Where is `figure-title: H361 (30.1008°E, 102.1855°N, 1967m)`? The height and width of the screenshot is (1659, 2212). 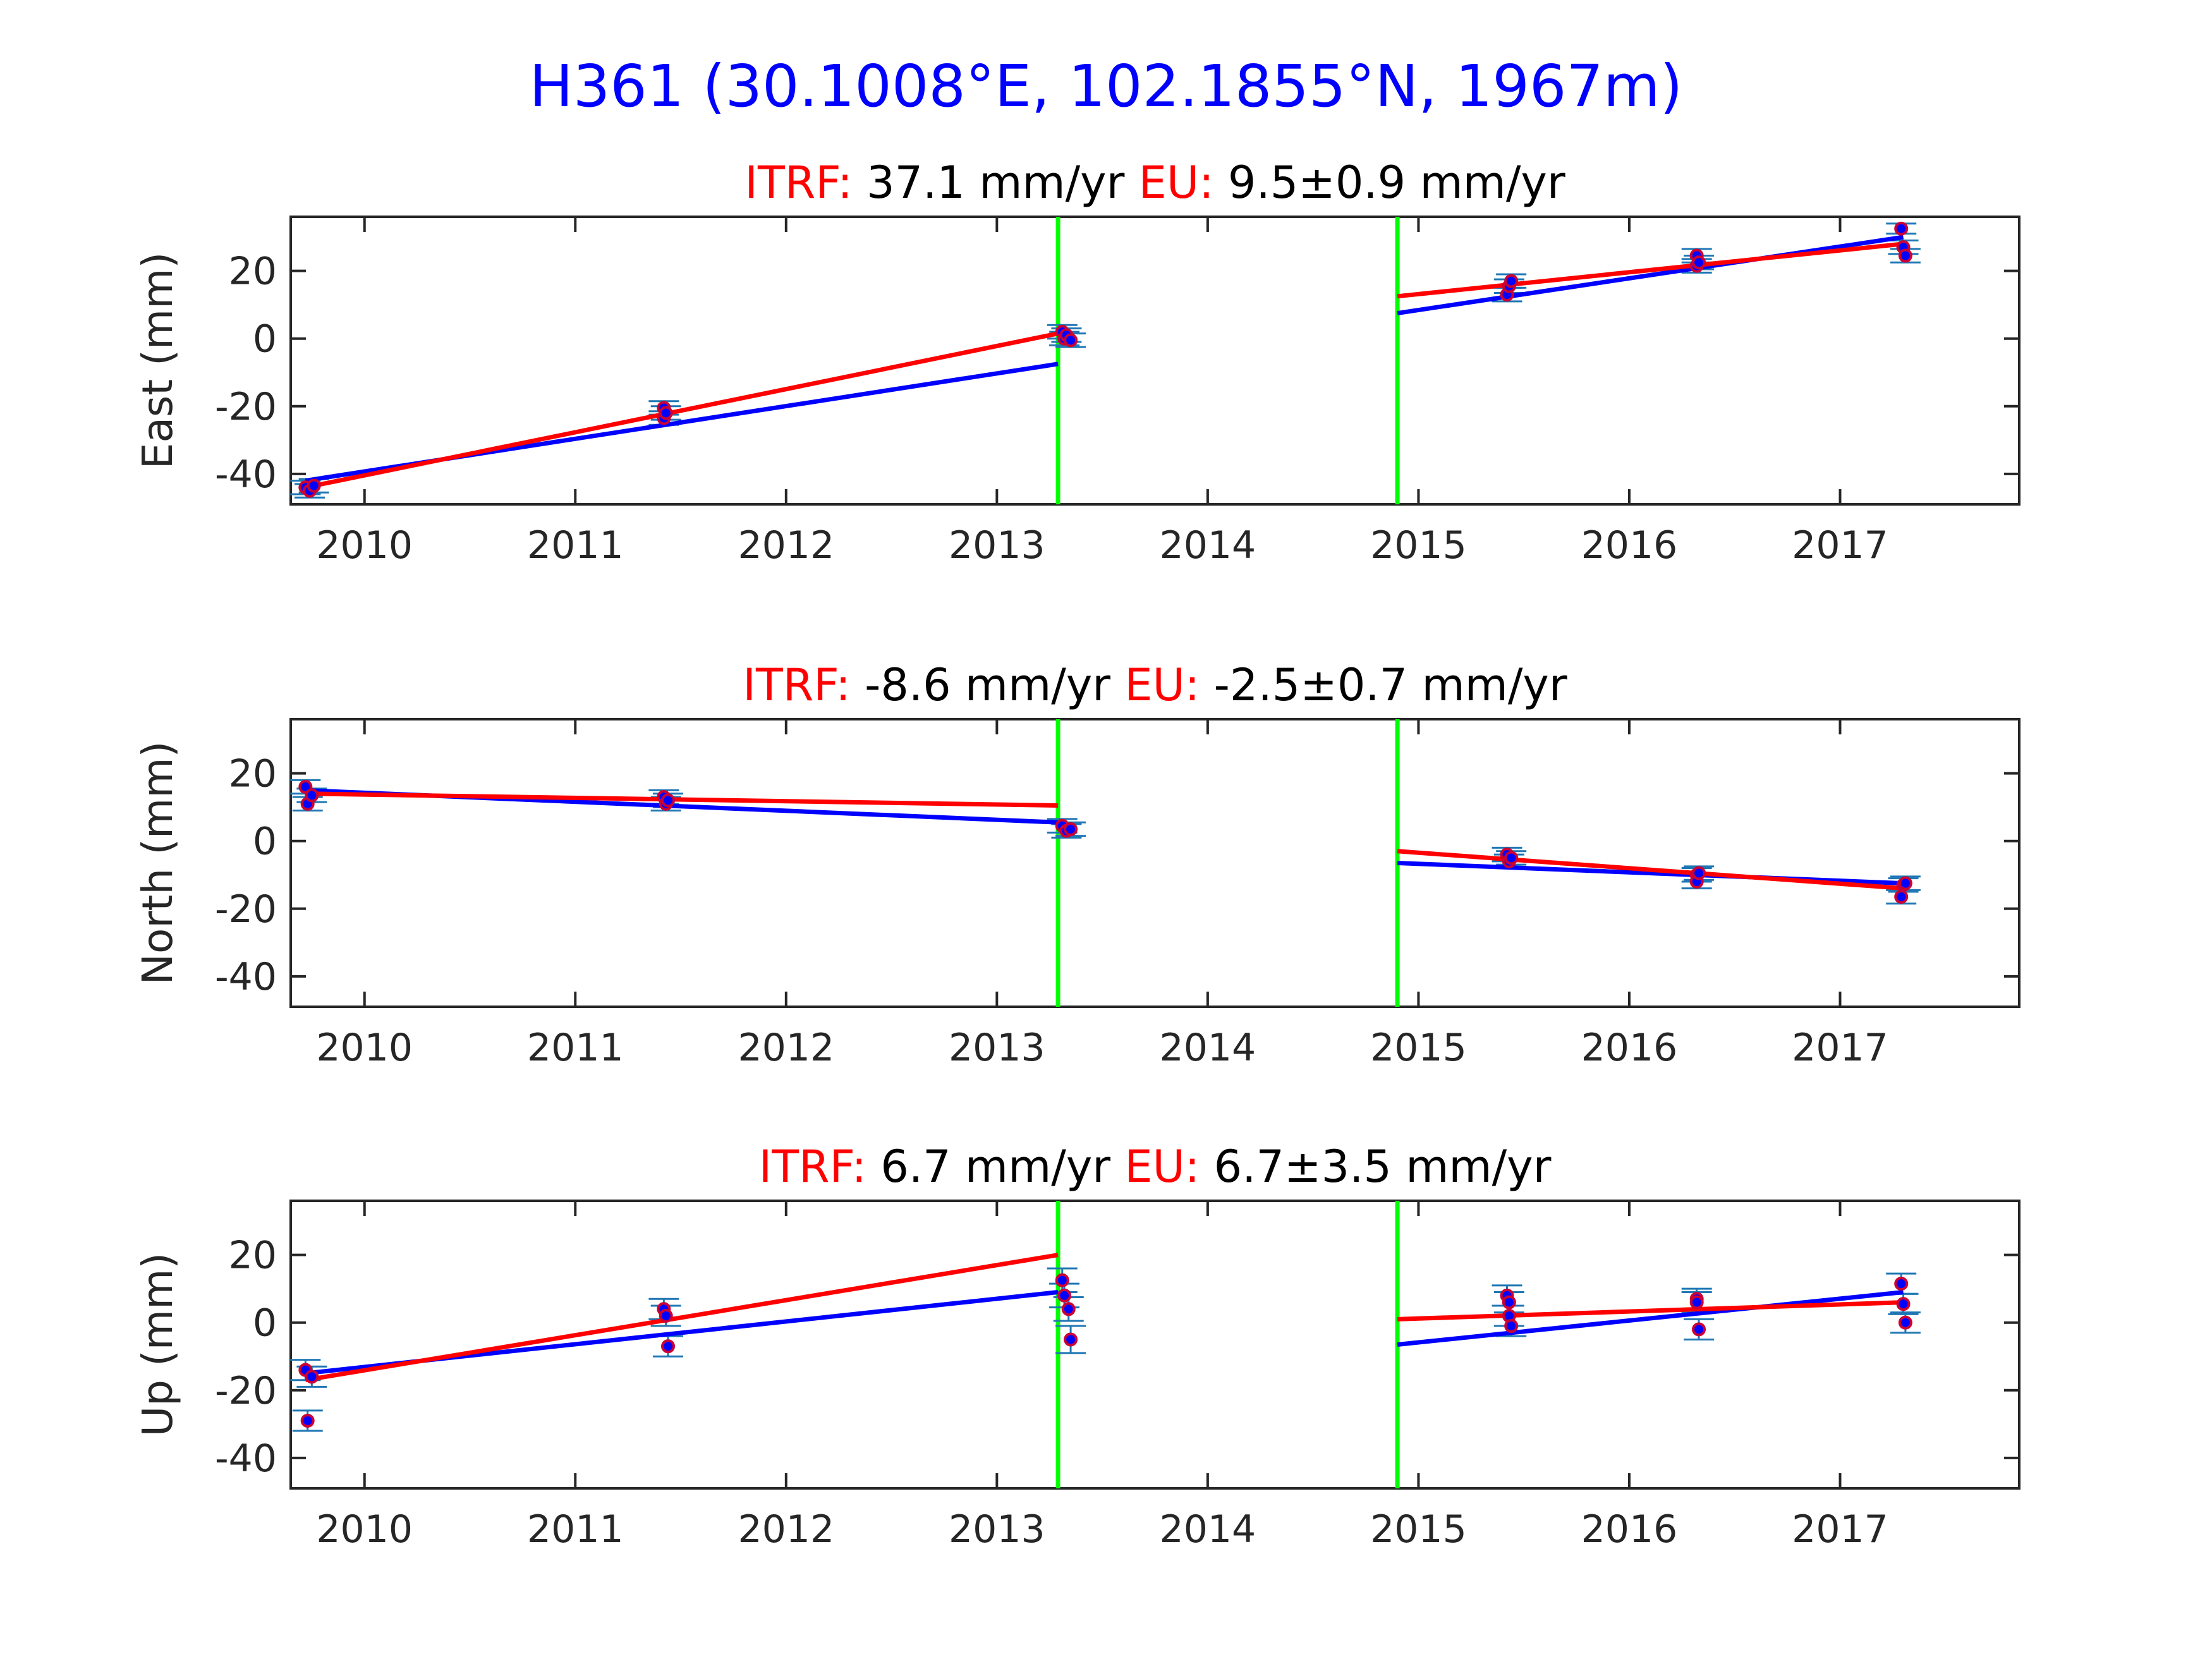 figure-title: H361 (30.1008°E, 102.1855°N, 1967m) is located at coordinates (1106, 86).